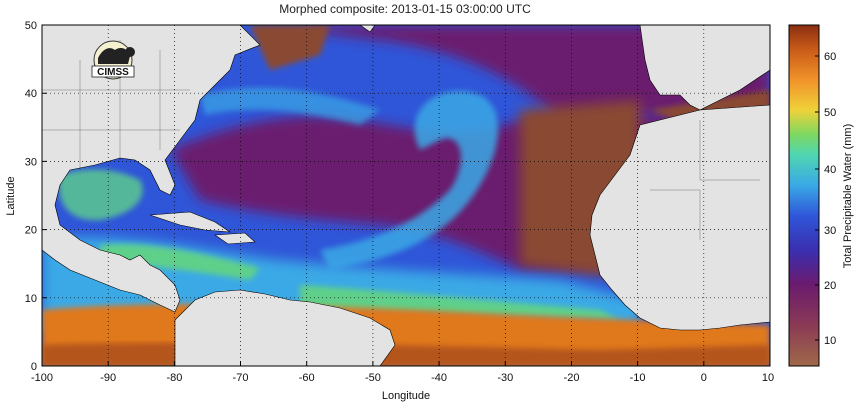 This screenshot has height=405, width=857. I want to click on y-tick-label: 0, so click(34, 367).